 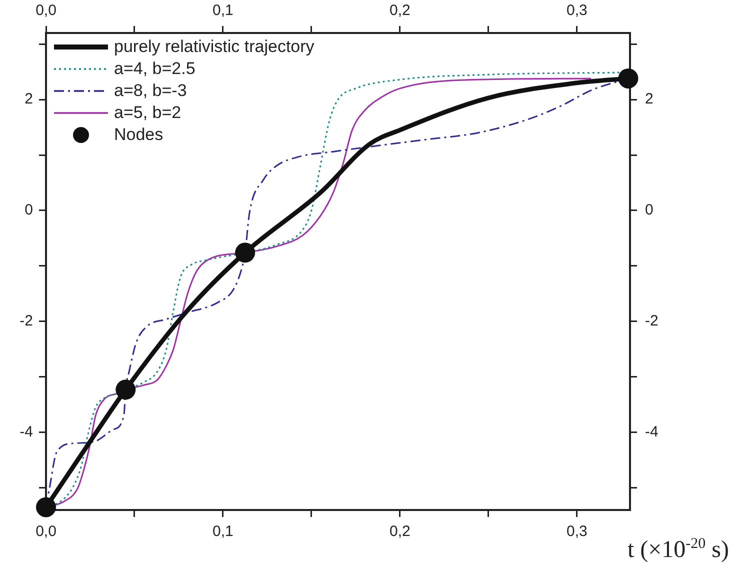 What do you see at coordinates (26, 321) in the screenshot?
I see `y-tick-label: -2` at bounding box center [26, 321].